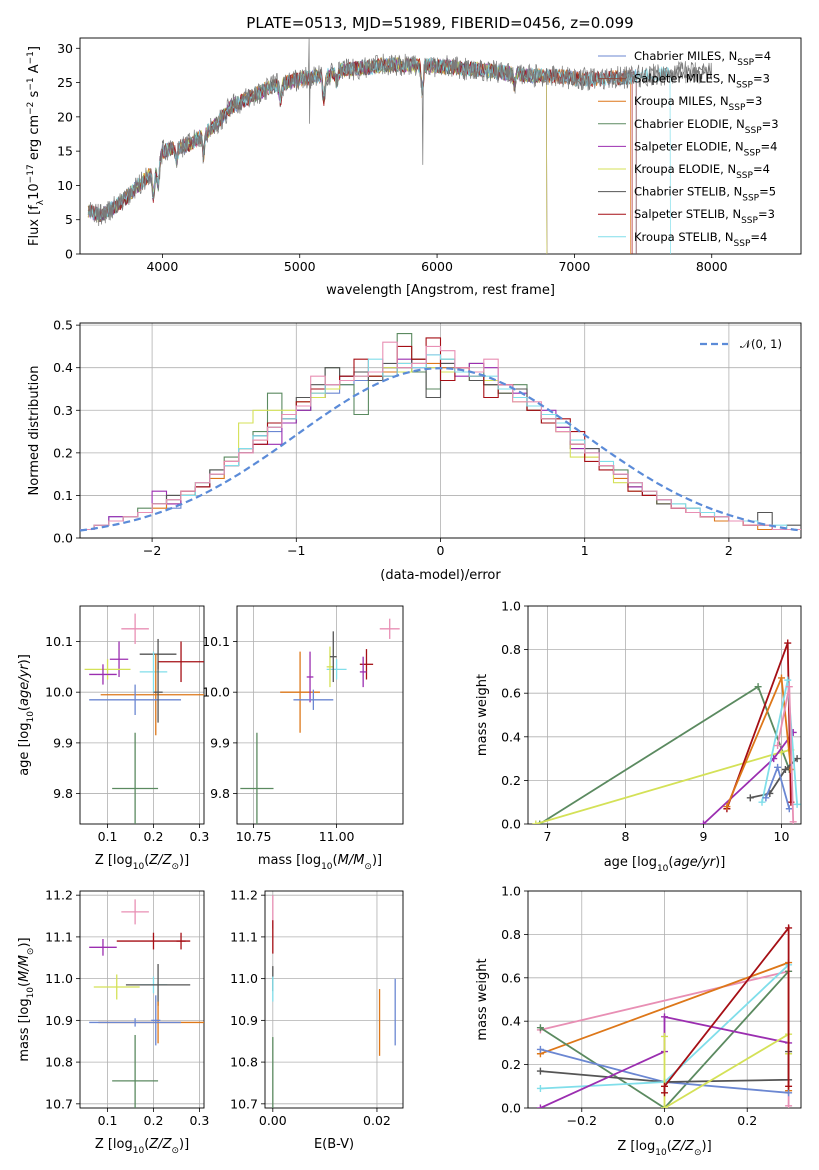 This screenshot has width=819, height=1170. What do you see at coordinates (59, 1020) in the screenshot?
I see `y-tick-label: 10.9` at bounding box center [59, 1020].